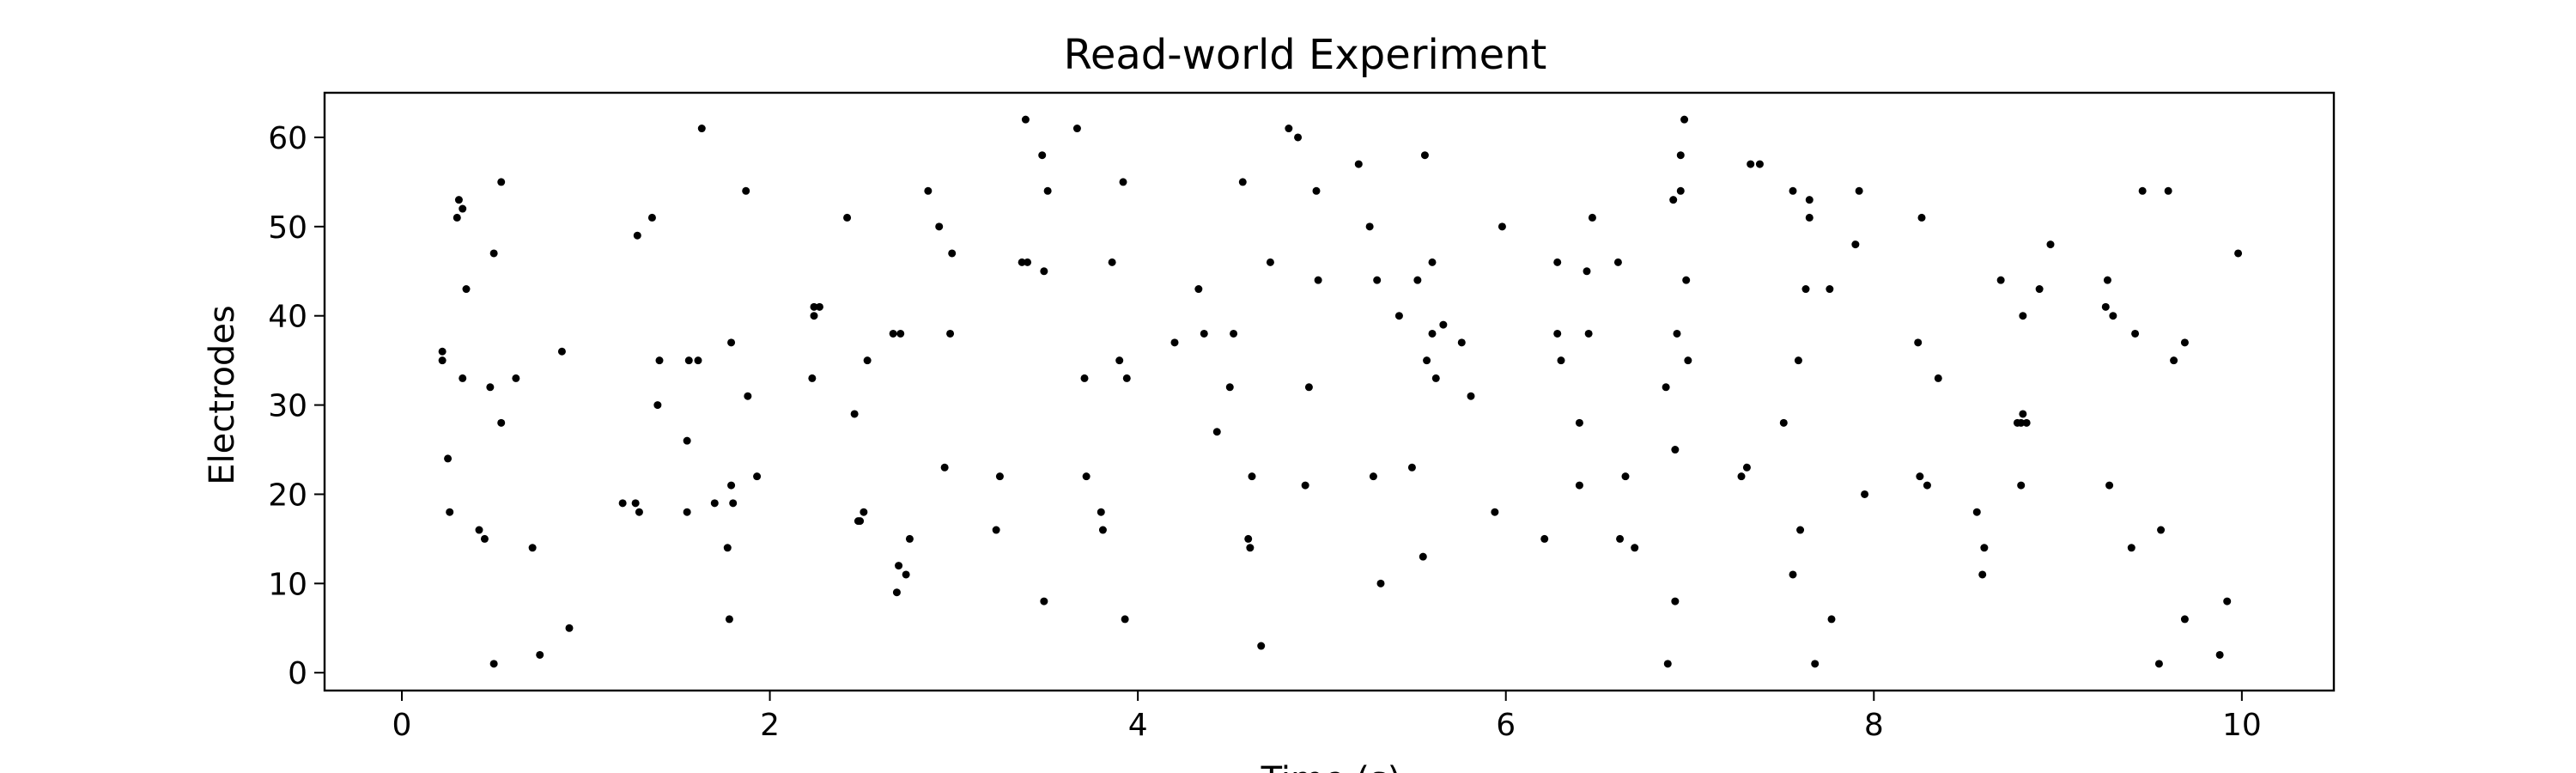  What do you see at coordinates (222, 395) in the screenshot?
I see `y-axis-label: Electrodes` at bounding box center [222, 395].